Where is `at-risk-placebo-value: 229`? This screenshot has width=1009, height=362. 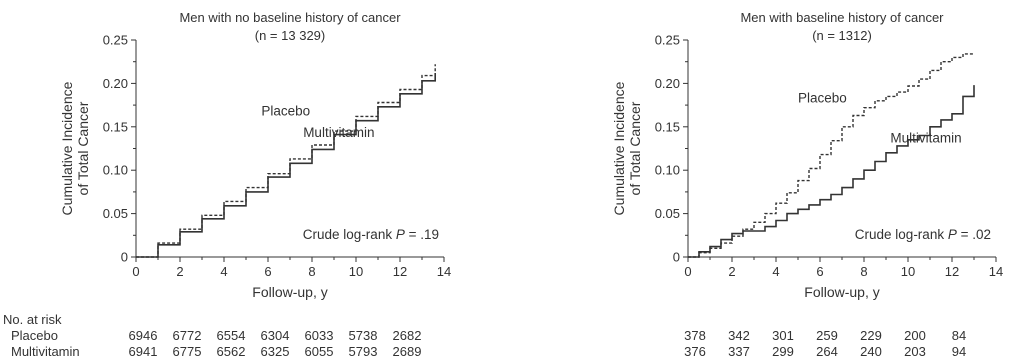 at-risk-placebo-value: 229 is located at coordinates (871, 335).